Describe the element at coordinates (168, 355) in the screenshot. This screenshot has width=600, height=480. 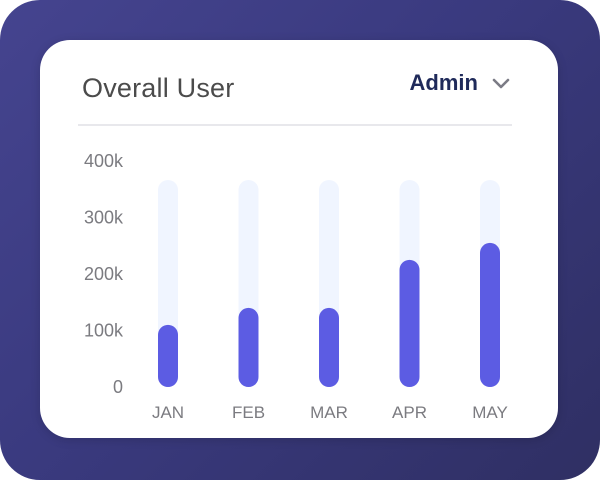
I see `bar-jan` at that location.